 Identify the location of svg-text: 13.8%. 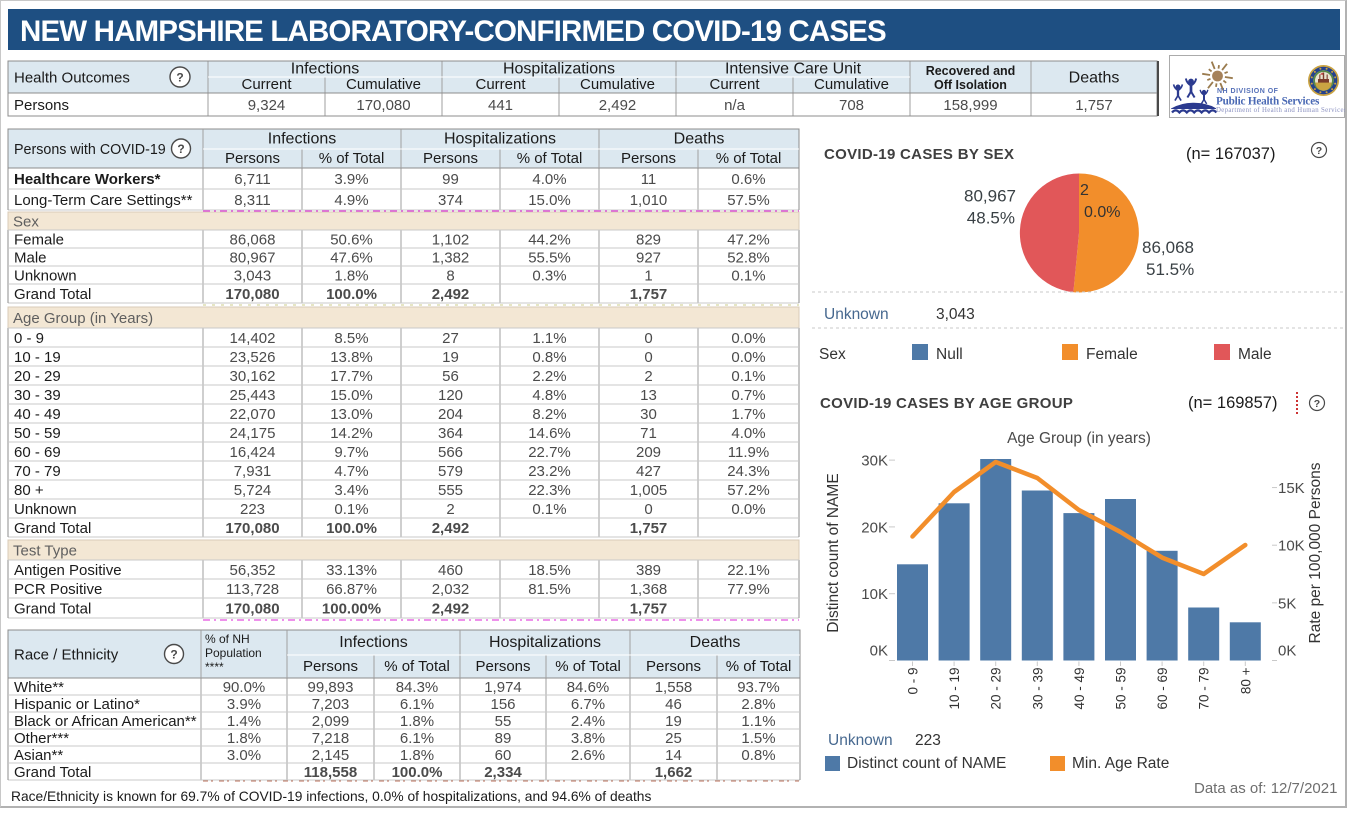
(351, 357).